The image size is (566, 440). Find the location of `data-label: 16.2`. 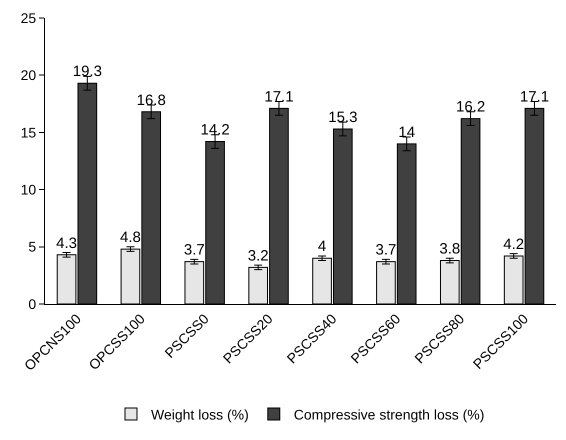

data-label: 16.2 is located at coordinates (471, 107).